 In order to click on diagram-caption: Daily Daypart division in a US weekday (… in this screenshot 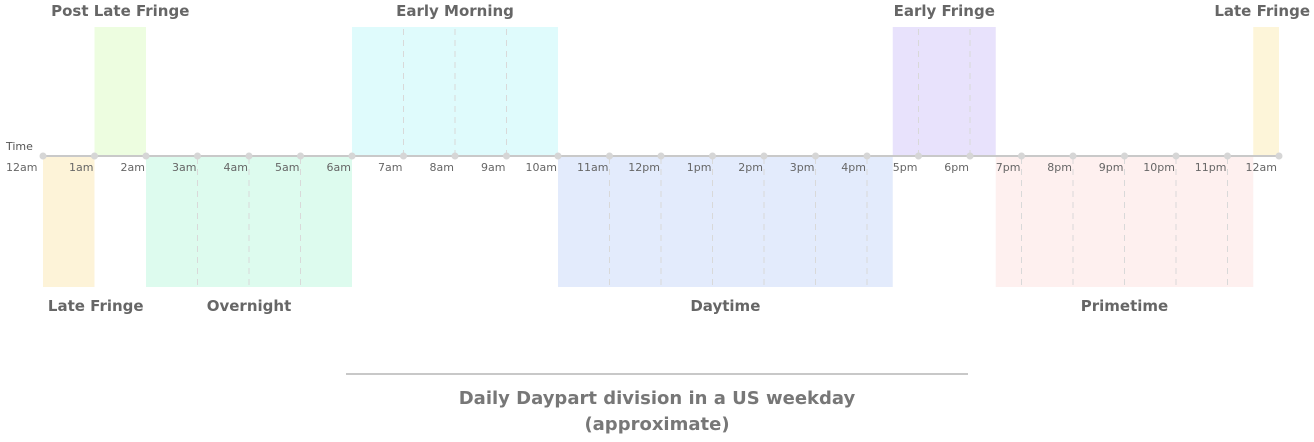, I will do `click(657, 412)`.